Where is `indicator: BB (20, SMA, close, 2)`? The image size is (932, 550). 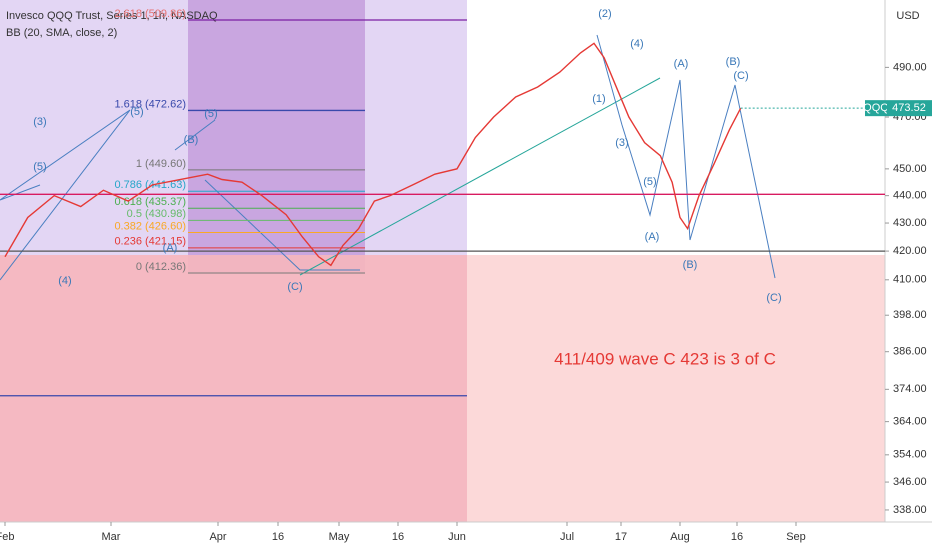
indicator: BB (20, SMA, close, 2) is located at coordinates (61, 33).